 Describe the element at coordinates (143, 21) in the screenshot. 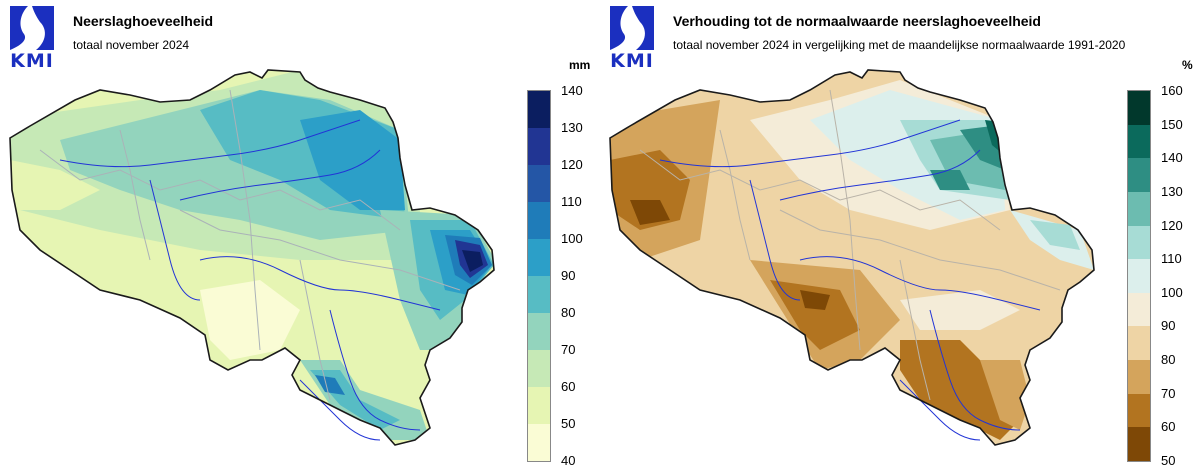

I see `map-title: Neerslaghoeveelheid` at that location.